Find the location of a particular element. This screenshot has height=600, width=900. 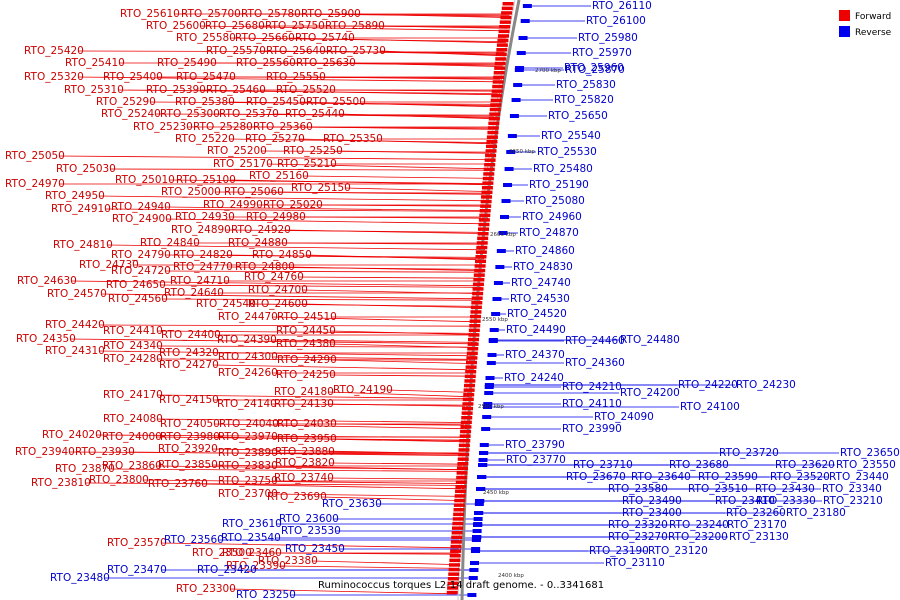

gene-label: RTO_24200 is located at coordinates (650, 393).